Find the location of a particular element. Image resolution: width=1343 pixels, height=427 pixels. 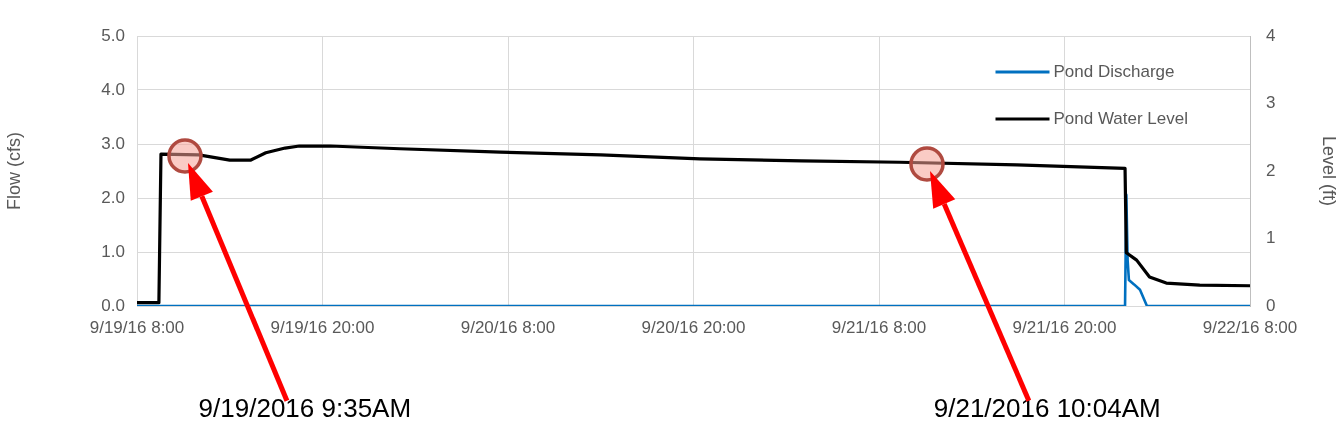

y2-axis-title: Level (ft) is located at coordinates (1329, 171).